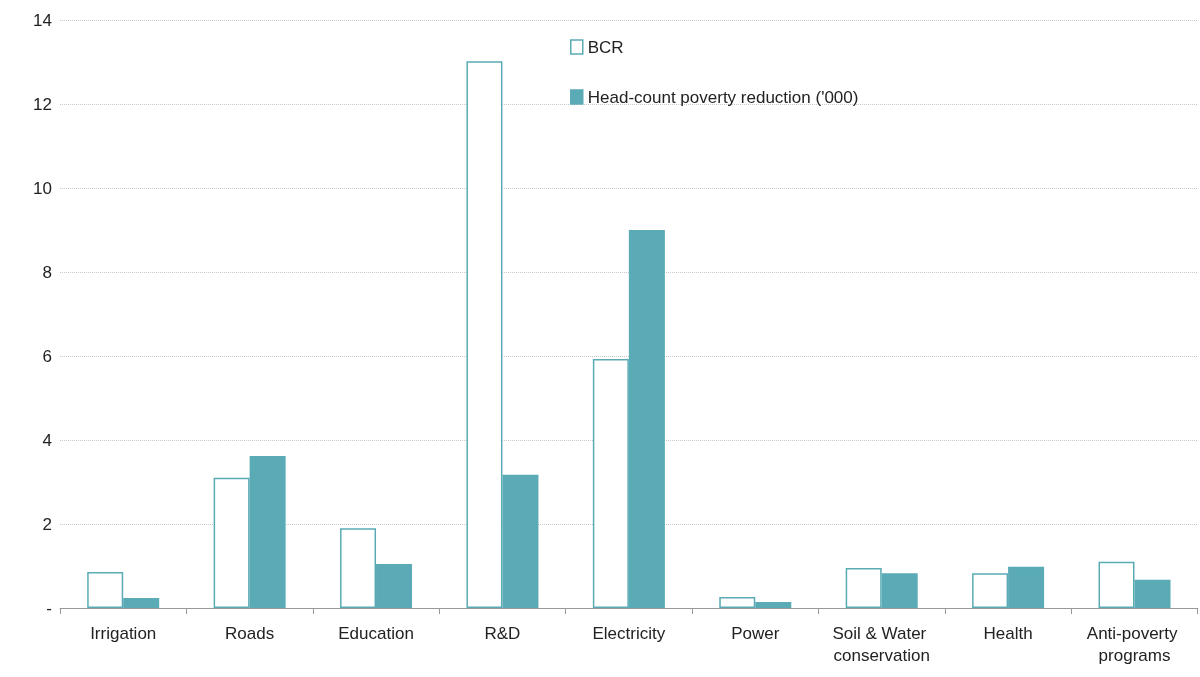 This screenshot has height=677, width=1200. What do you see at coordinates (42, 20) in the screenshot?
I see `y-tick-label: 14` at bounding box center [42, 20].